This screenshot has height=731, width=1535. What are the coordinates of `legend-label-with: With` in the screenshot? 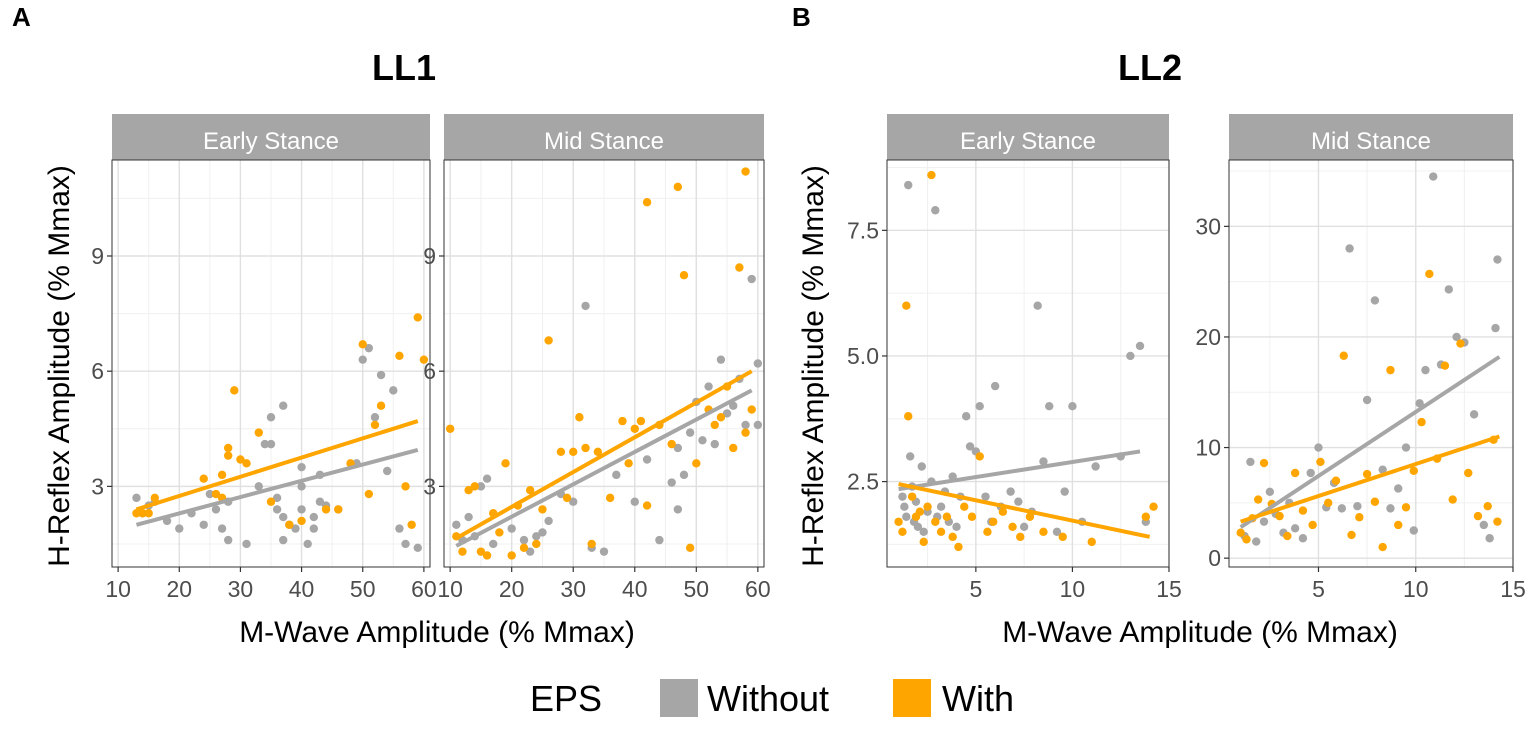 It's located at (978, 698).